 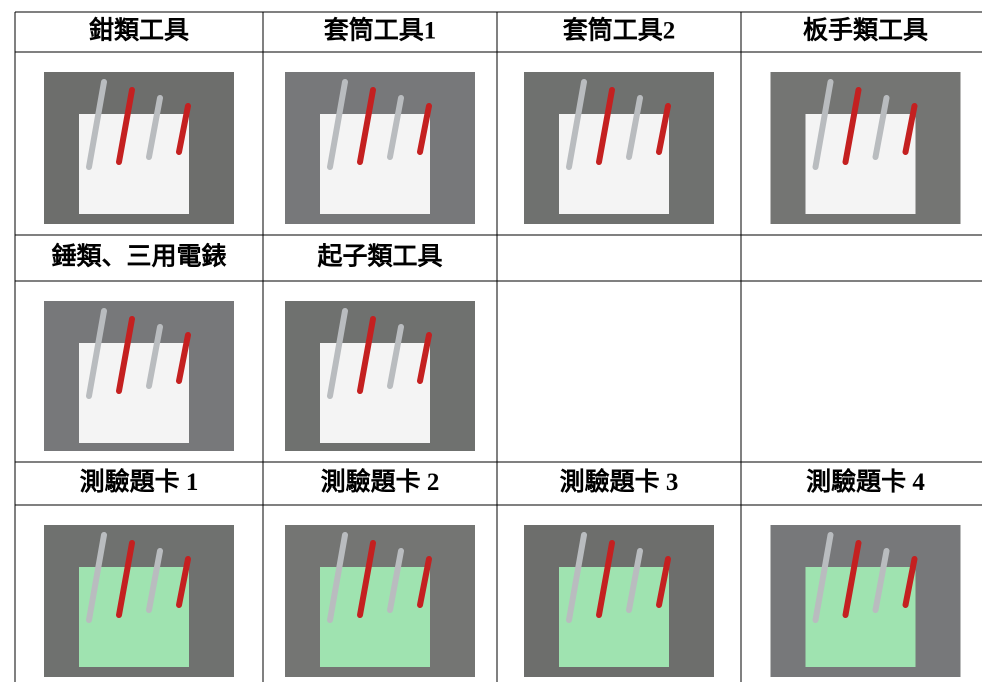 What do you see at coordinates (619, 481) in the screenshot?
I see `cell-heading: 測驗題卡 3` at bounding box center [619, 481].